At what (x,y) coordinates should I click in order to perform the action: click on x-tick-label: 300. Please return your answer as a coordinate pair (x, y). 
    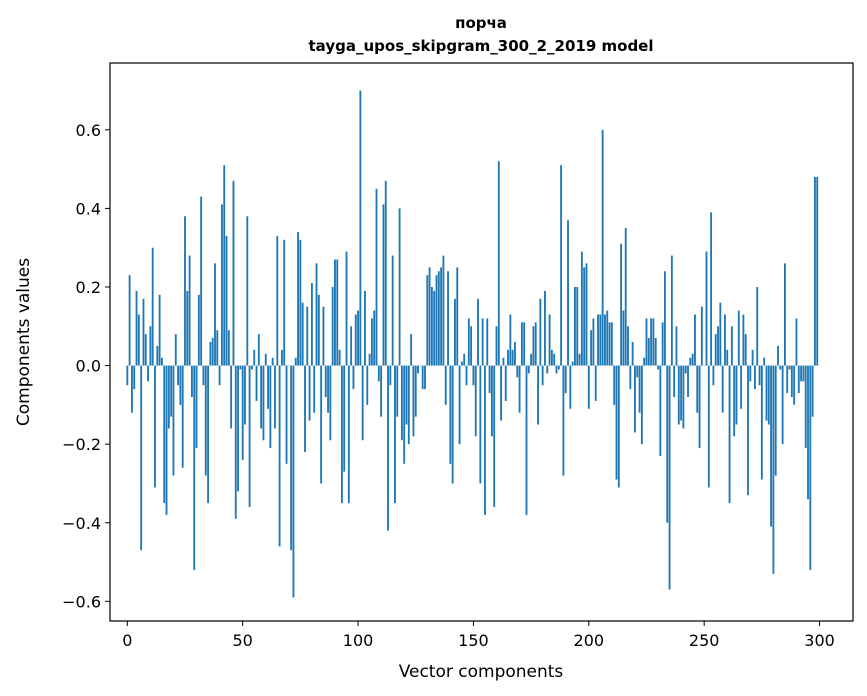
    Looking at the image, I should click on (819, 640).